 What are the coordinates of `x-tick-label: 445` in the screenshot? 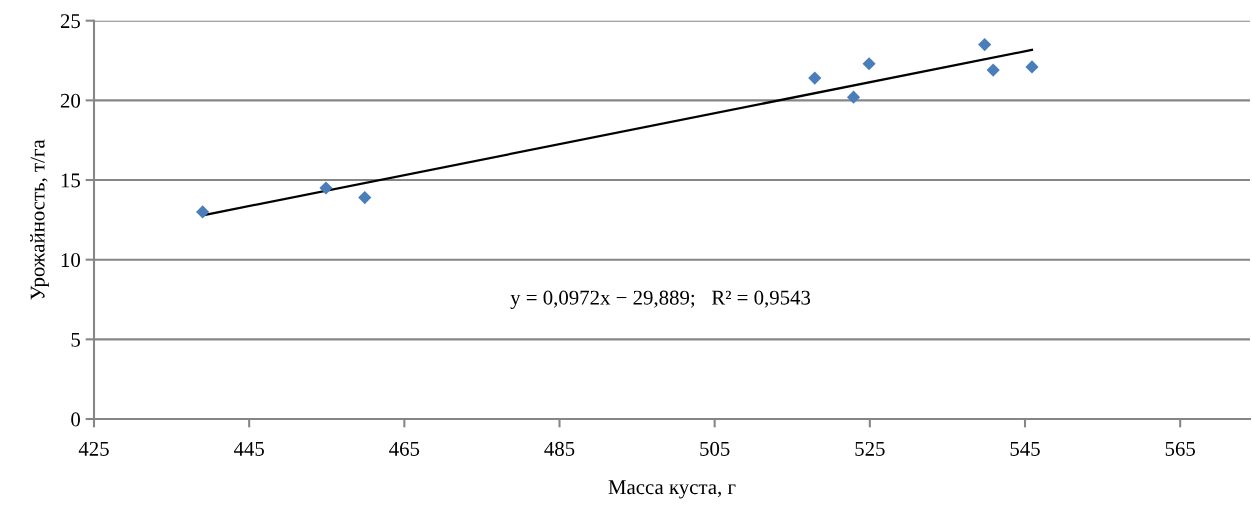 It's located at (248, 448).